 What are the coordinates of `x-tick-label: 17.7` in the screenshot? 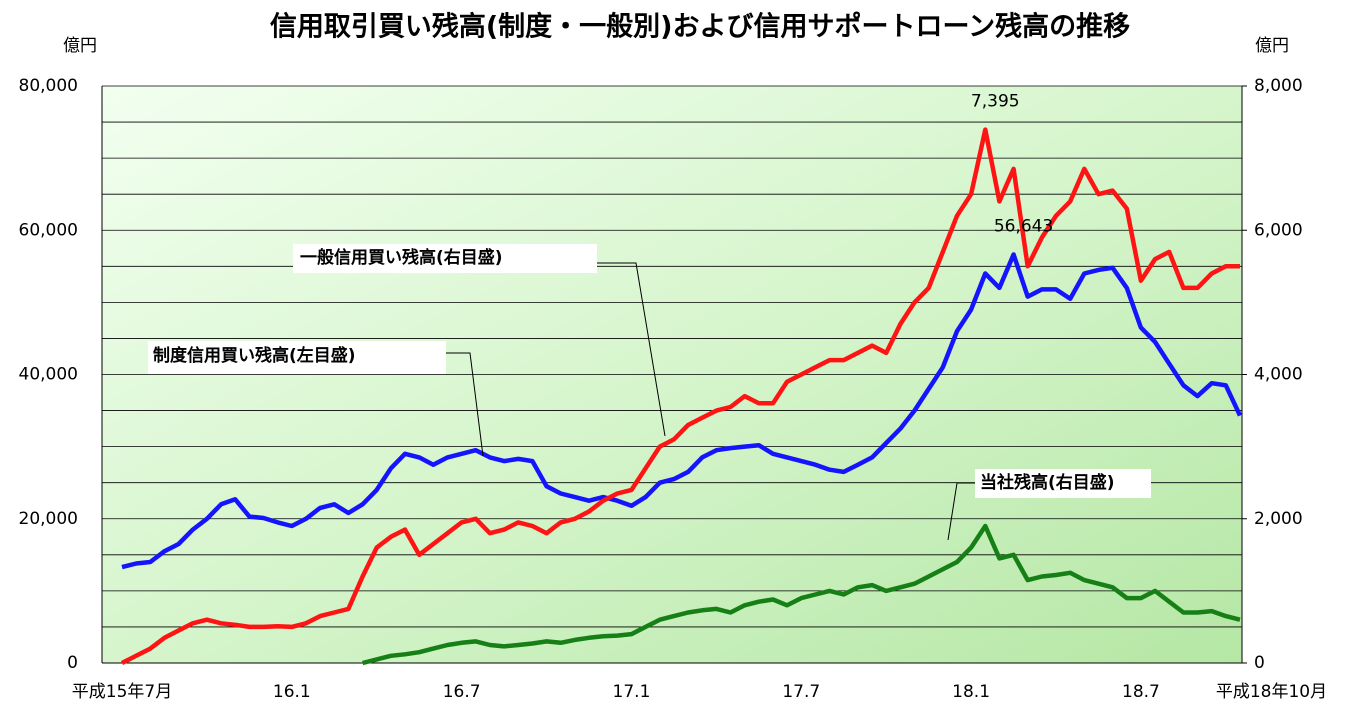 It's located at (801, 692).